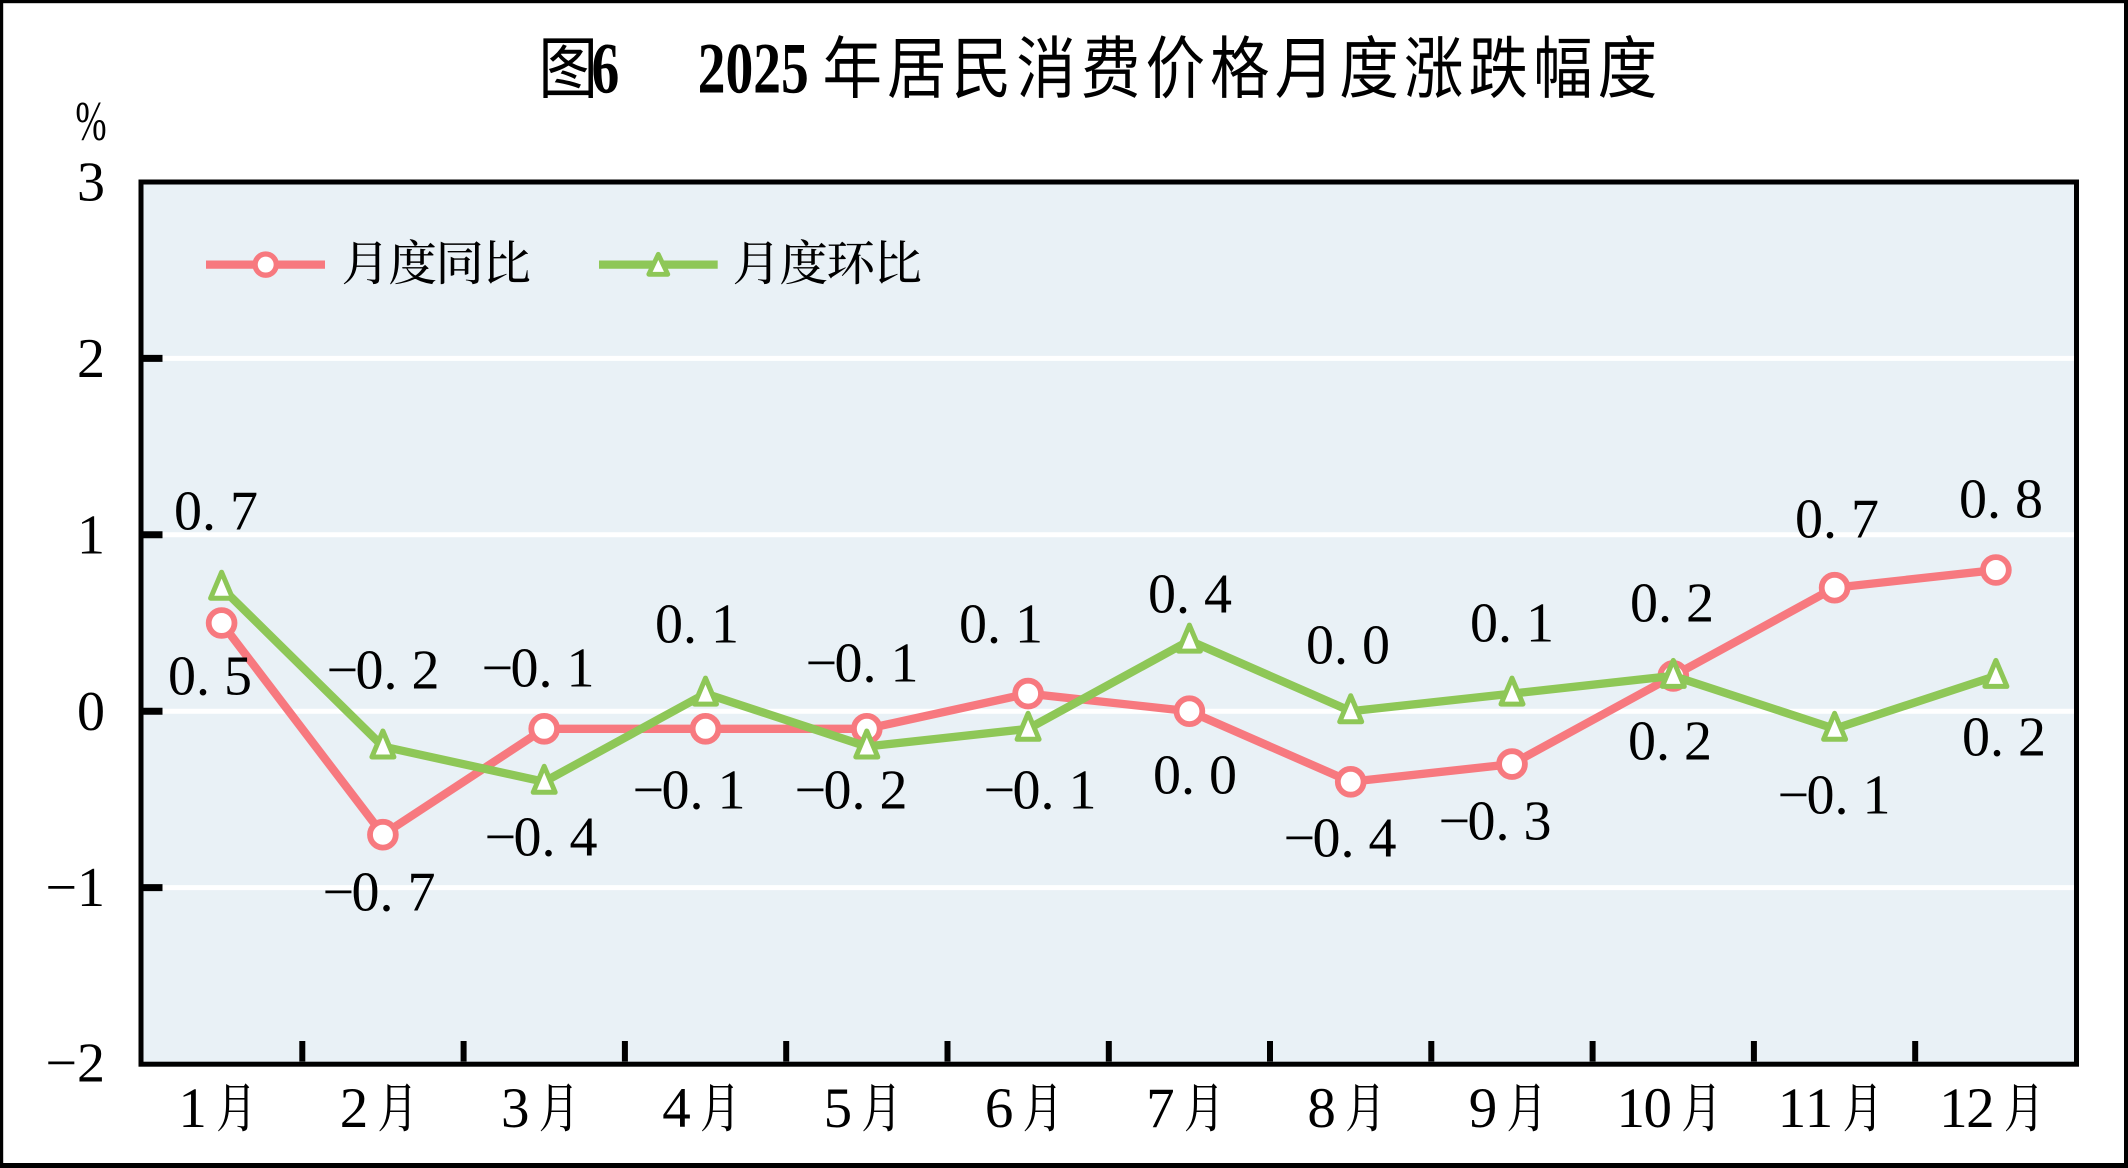 The width and height of the screenshot is (2128, 1168). I want to click on svg-text: 12, so click(1967, 1108).